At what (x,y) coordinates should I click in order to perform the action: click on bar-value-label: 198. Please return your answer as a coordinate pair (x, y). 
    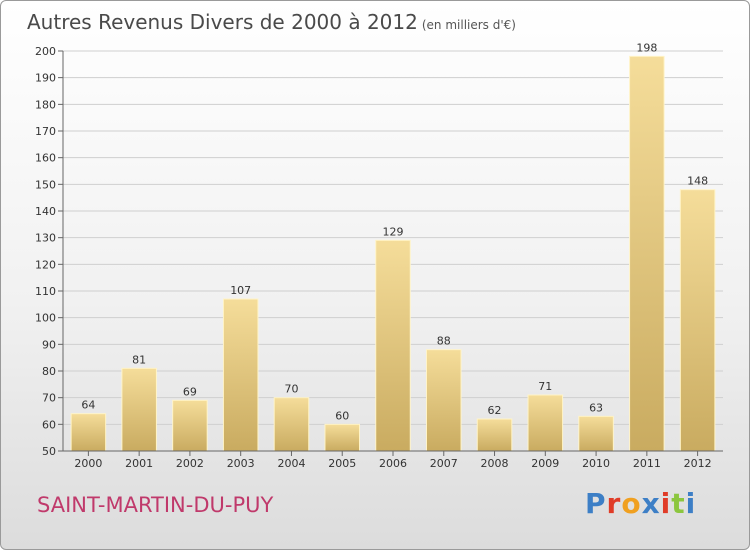
    Looking at the image, I should click on (646, 47).